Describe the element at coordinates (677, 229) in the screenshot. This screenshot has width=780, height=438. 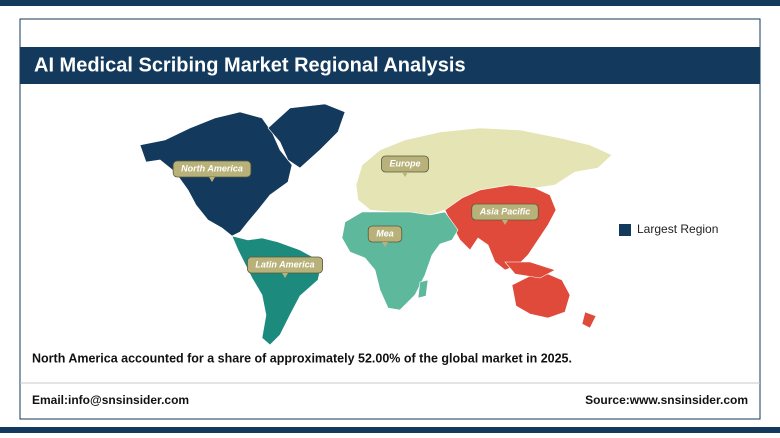
I see `legend-label: Largest Region` at that location.